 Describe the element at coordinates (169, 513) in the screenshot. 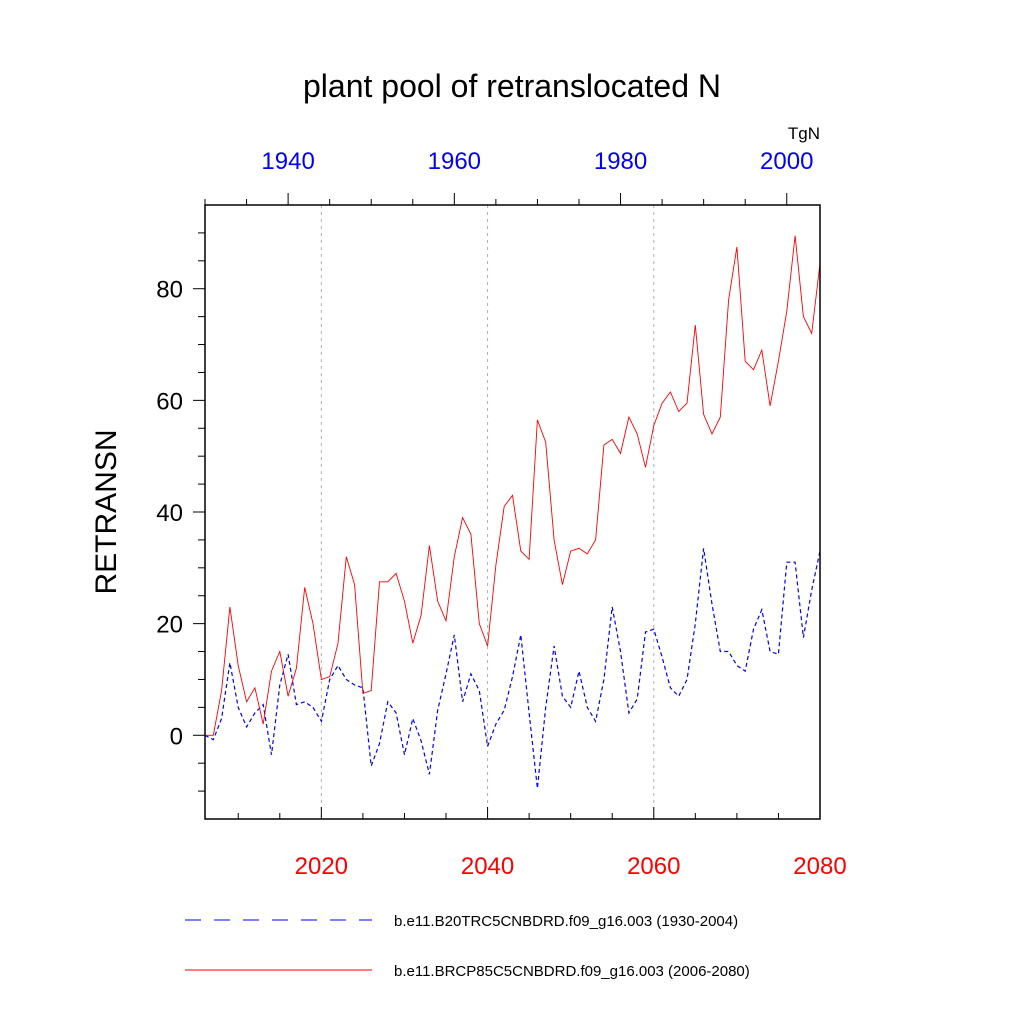

I see `y-tick-label: 40` at that location.